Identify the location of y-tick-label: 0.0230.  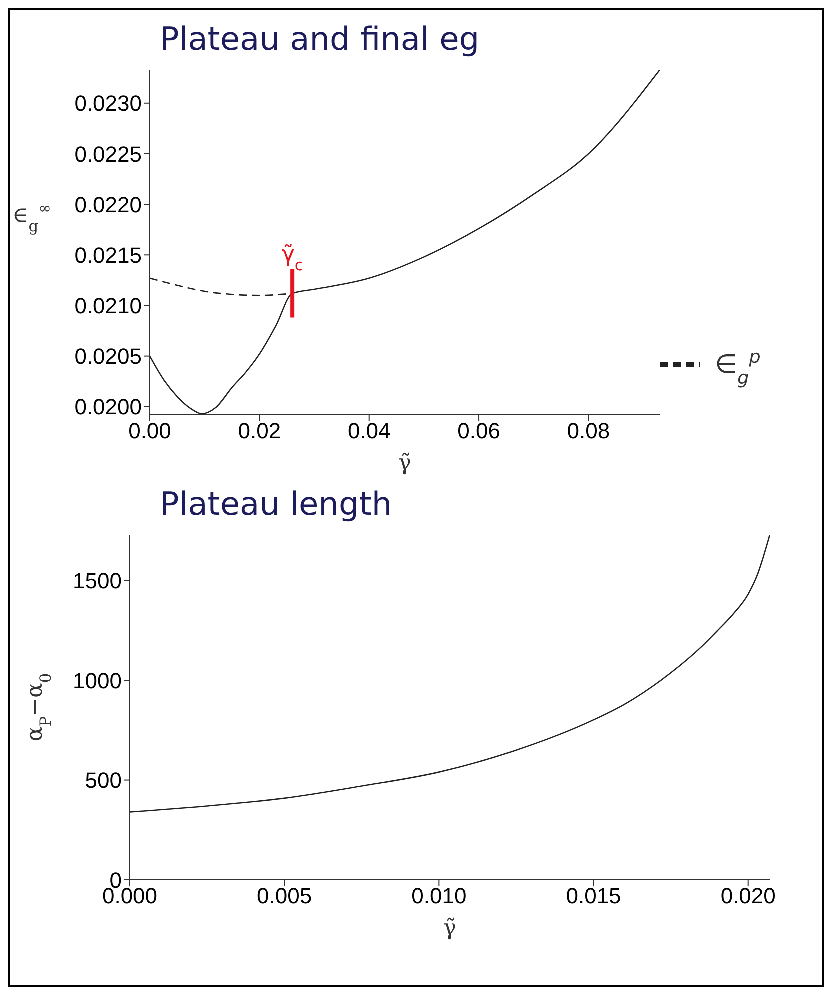
(108, 103).